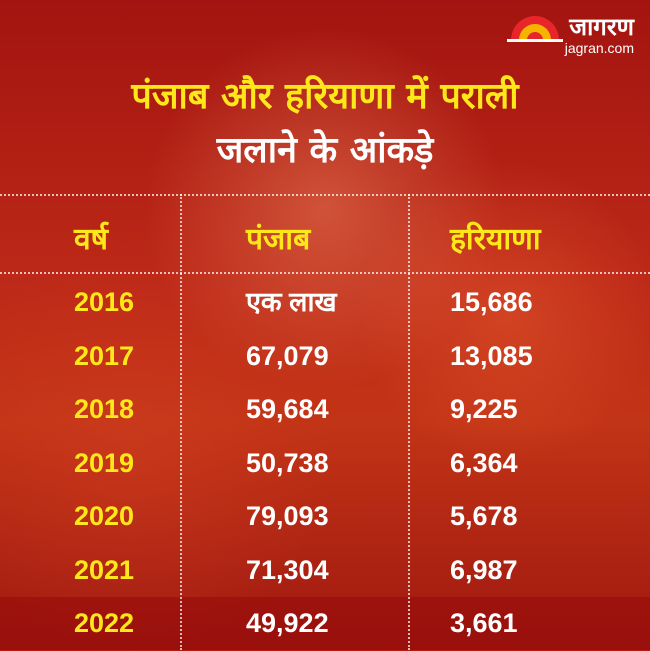  I want to click on cell-haryana: 6,364, so click(484, 462).